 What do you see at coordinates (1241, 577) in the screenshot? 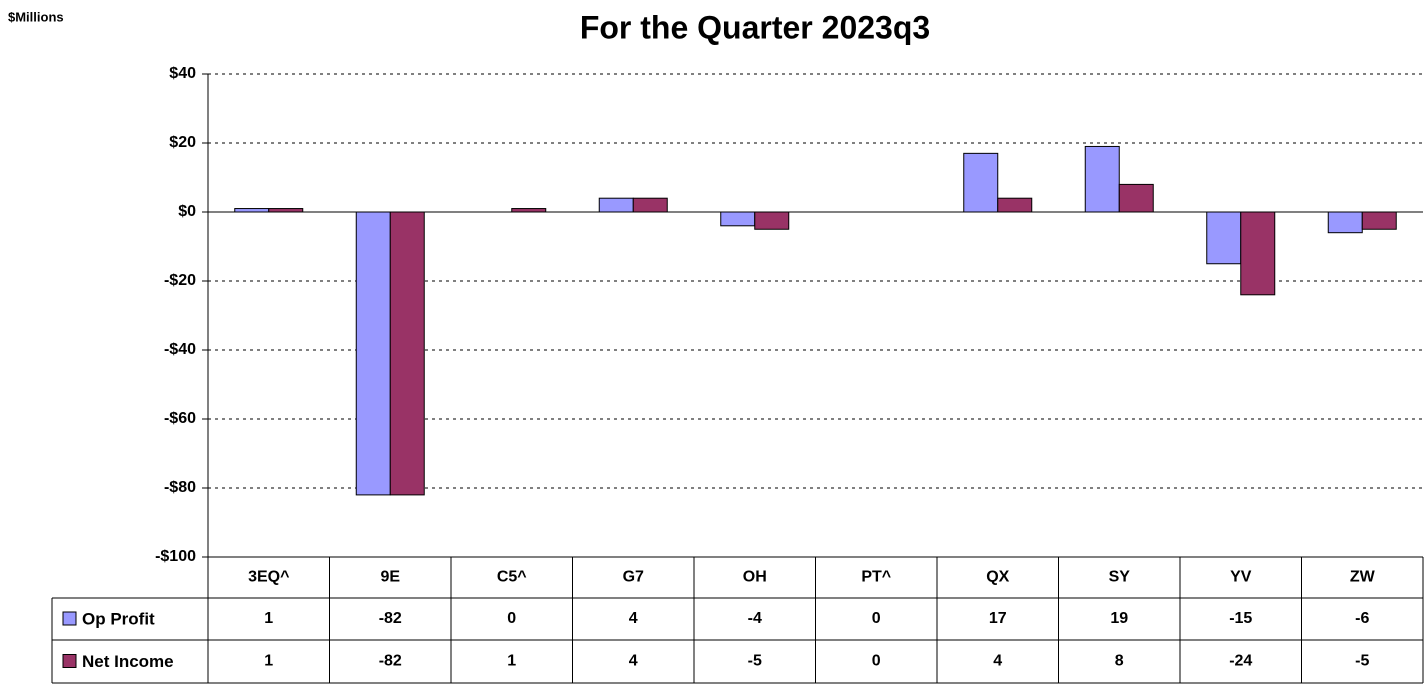
I see `x-tick-label: YV` at bounding box center [1241, 577].